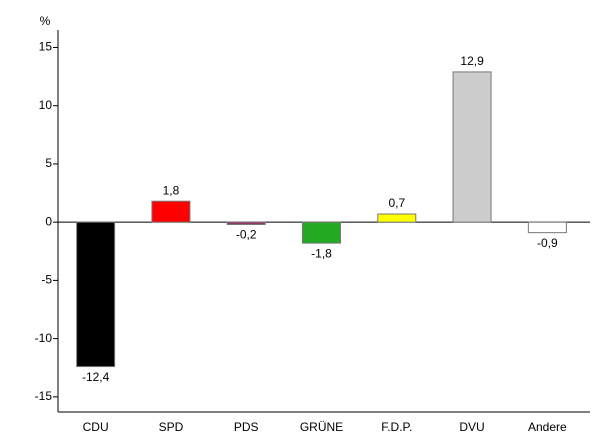 Image resolution: width=614 pixels, height=441 pixels. I want to click on y-tick-label: -10, so click(44, 338).